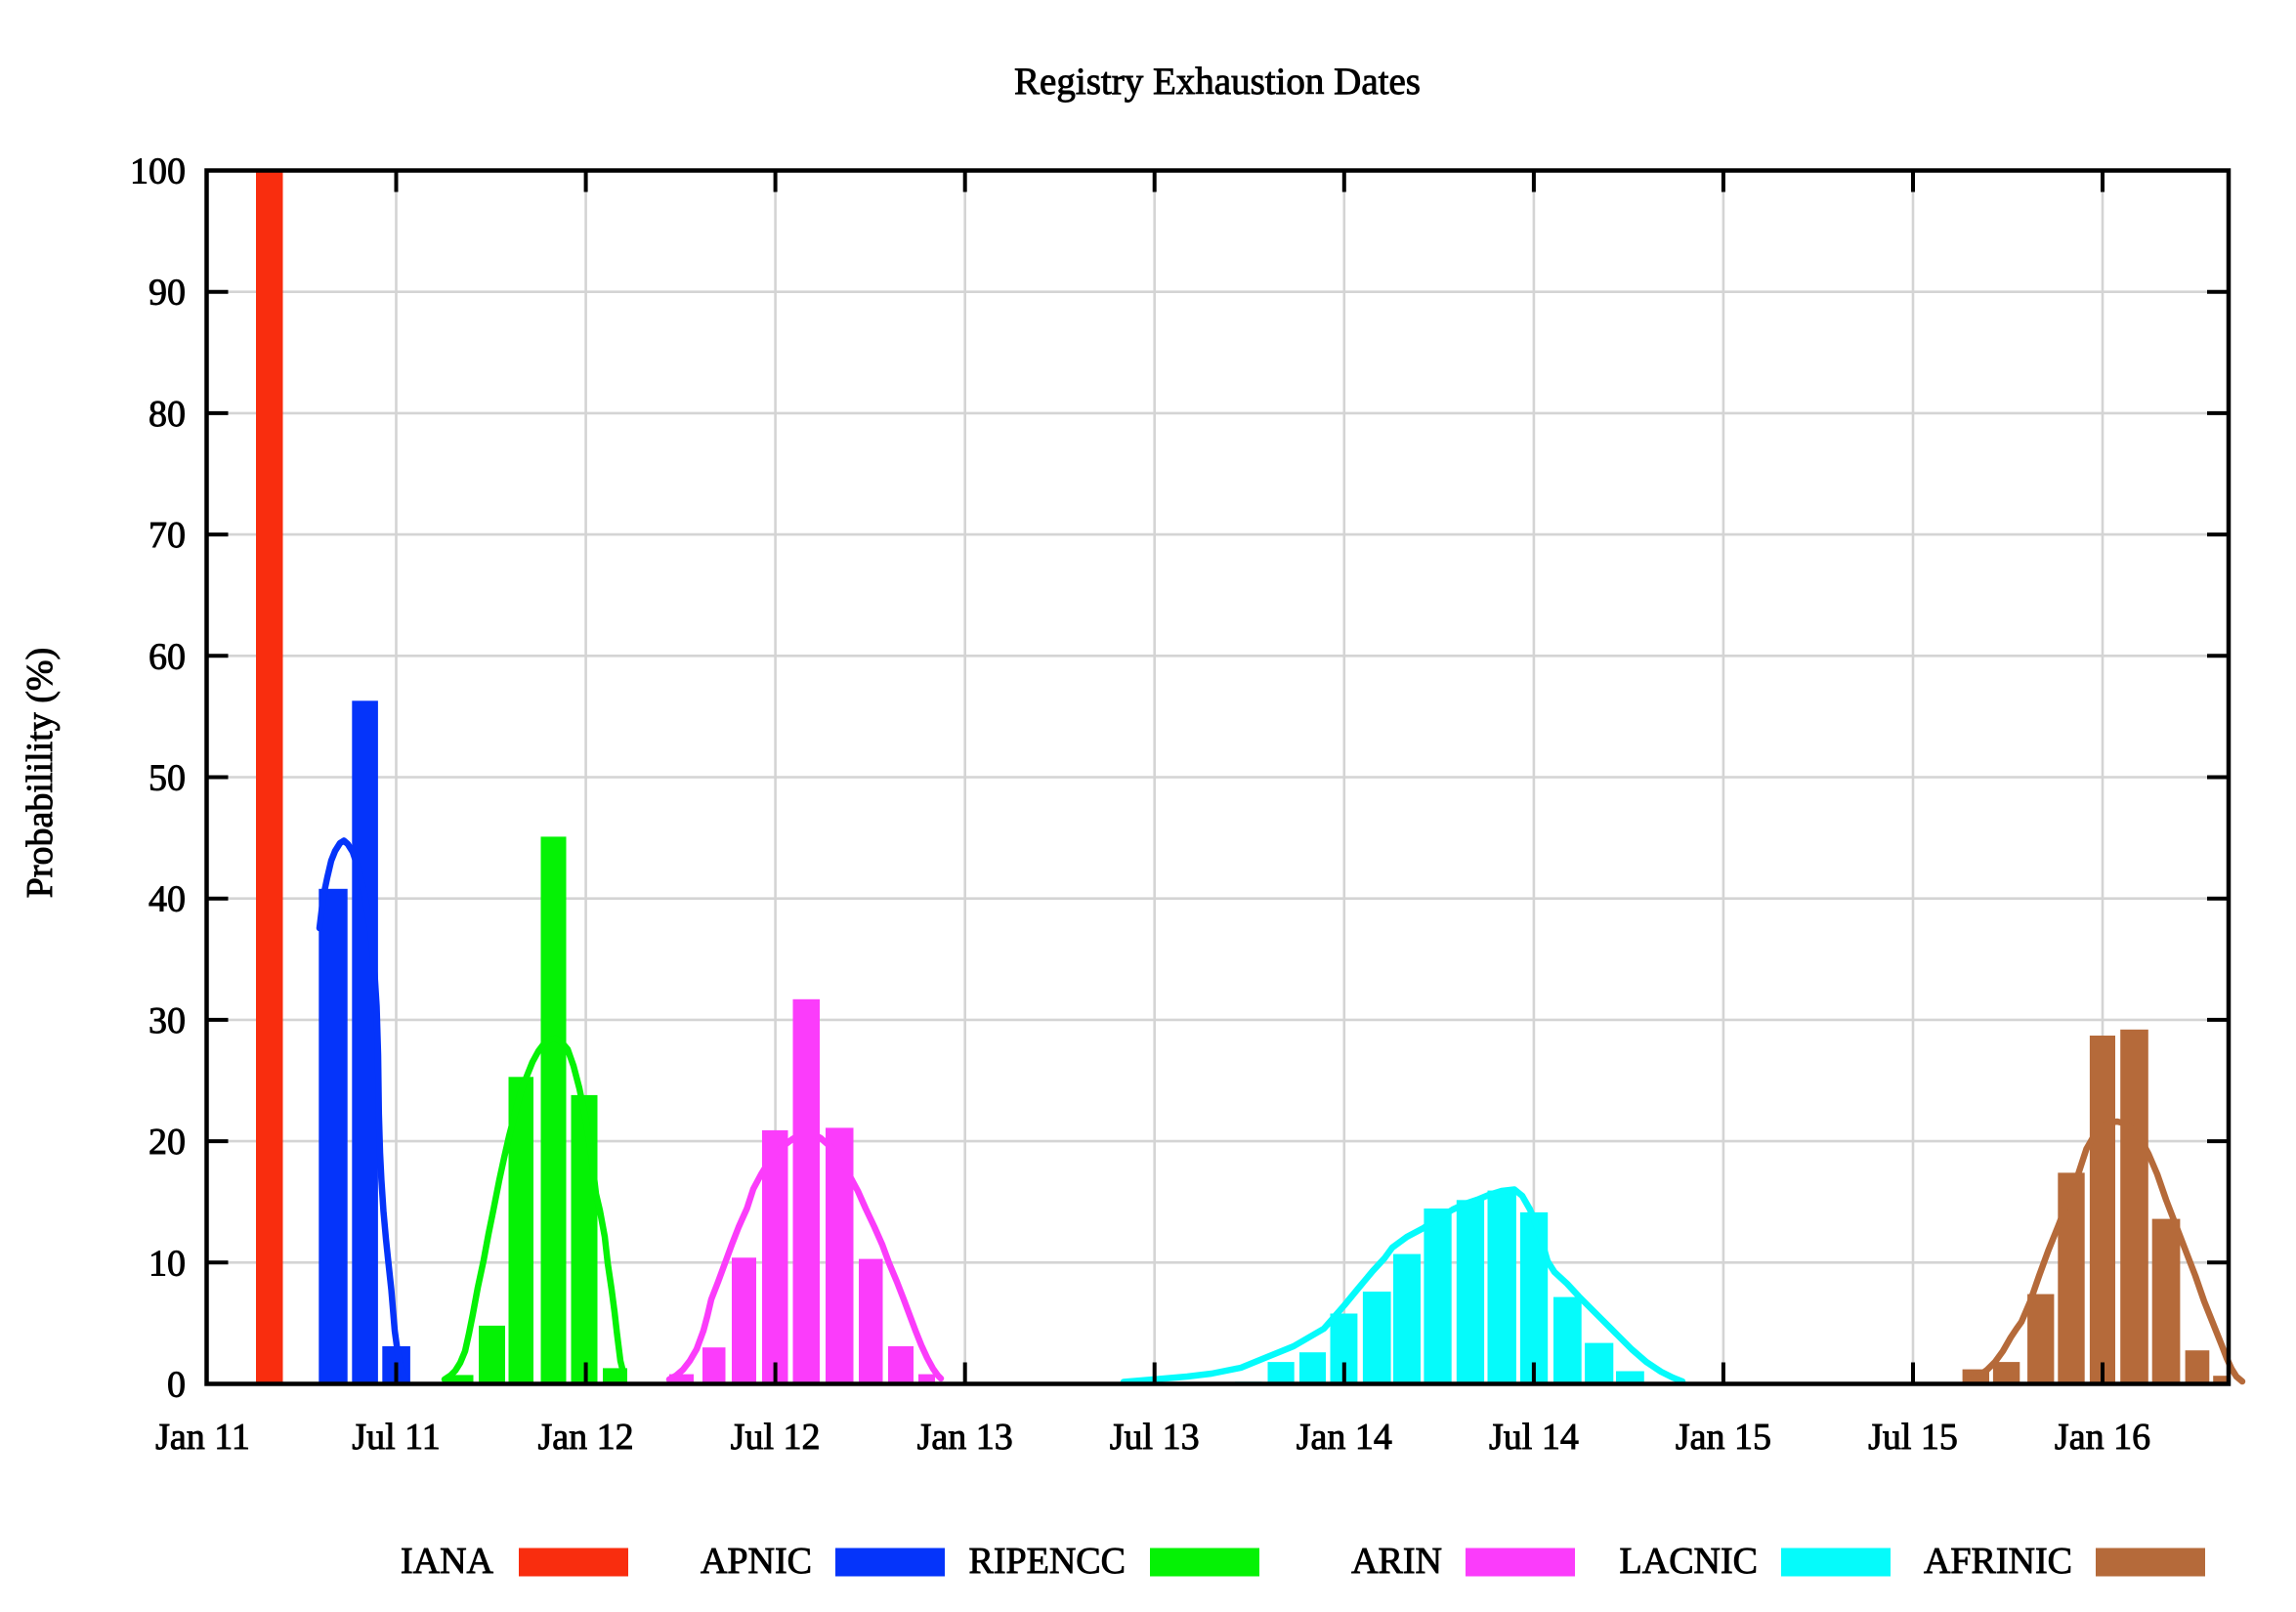 The width and height of the screenshot is (2296, 1612). I want to click on svg-text: LACNIC, so click(1689, 1561).